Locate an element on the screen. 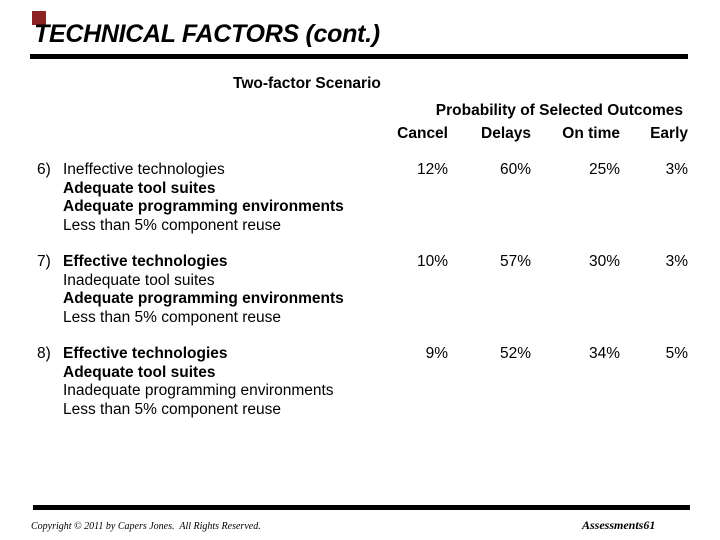 The height and width of the screenshot is (540, 720). footer-divider-rule is located at coordinates (361, 507).